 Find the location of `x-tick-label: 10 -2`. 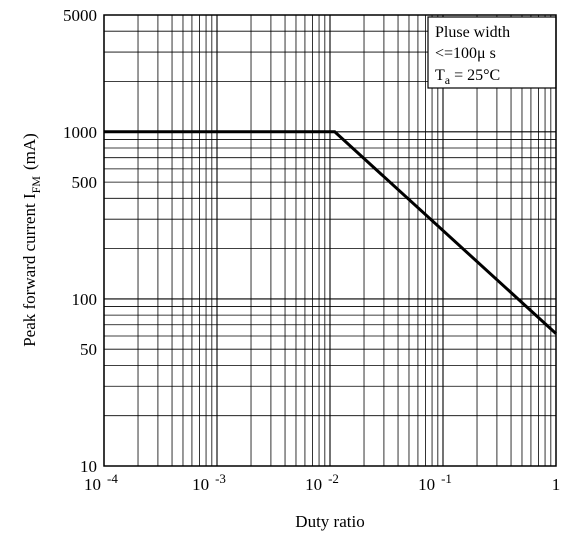

x-tick-label: 10 -2 is located at coordinates (322, 482).